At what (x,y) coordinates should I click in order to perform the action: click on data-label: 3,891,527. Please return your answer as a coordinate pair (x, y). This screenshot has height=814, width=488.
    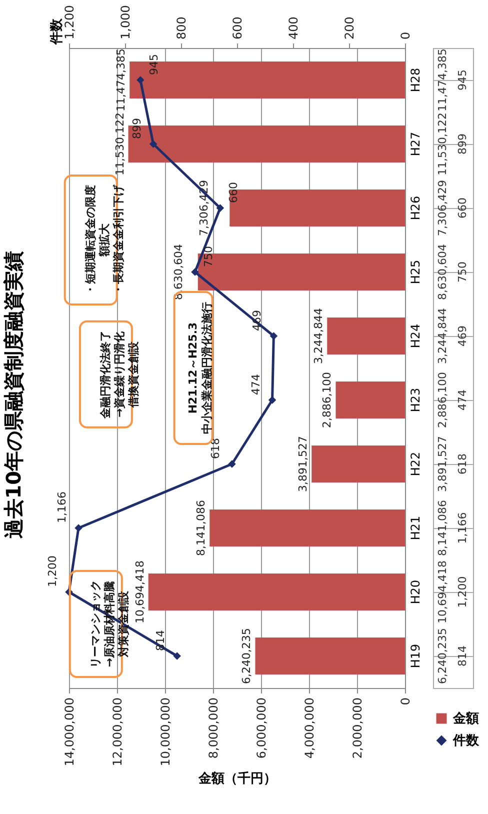
    Looking at the image, I should click on (442, 464).